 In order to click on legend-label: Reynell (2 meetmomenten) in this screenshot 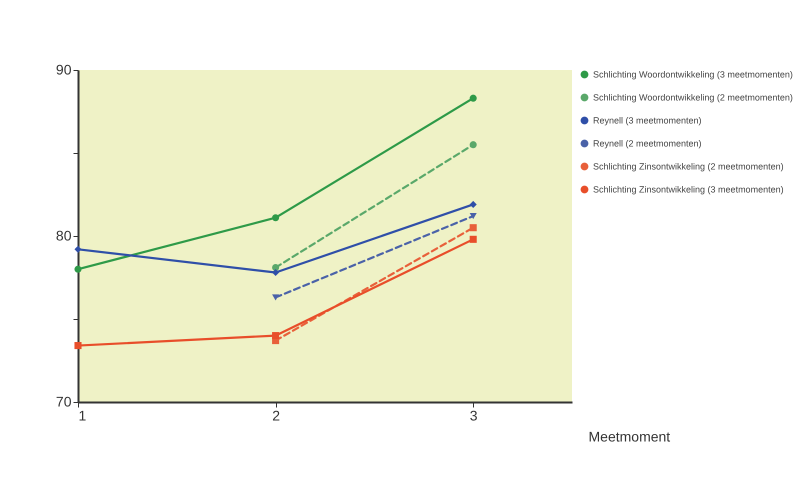, I will do `click(647, 143)`.